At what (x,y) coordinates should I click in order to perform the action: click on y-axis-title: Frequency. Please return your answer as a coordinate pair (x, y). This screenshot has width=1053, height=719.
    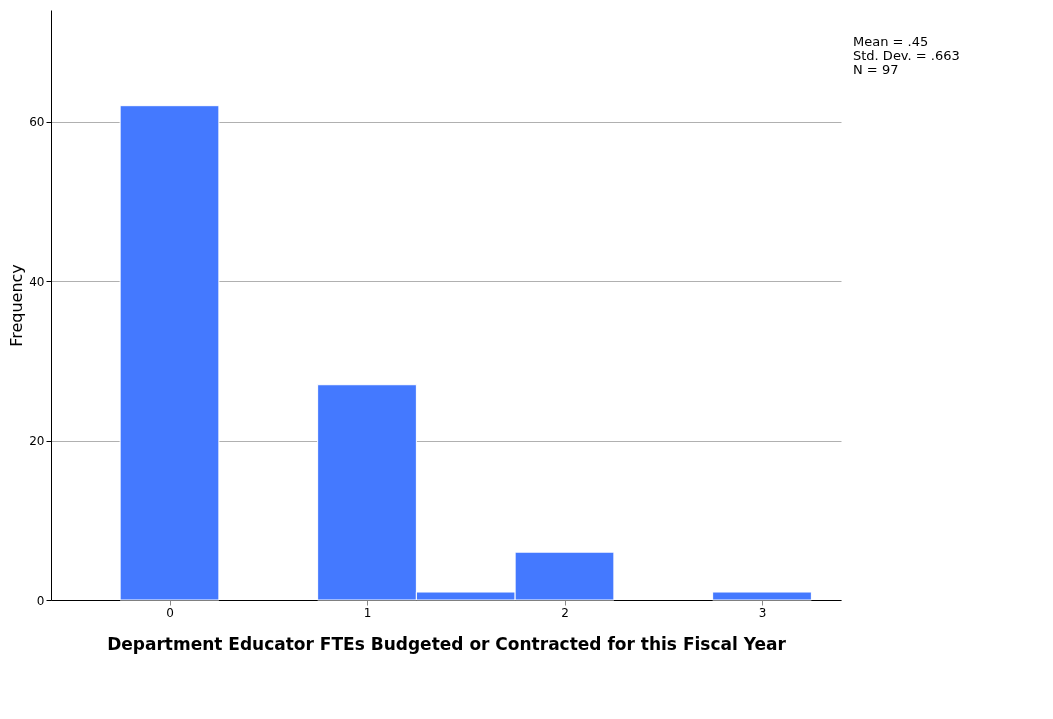
    Looking at the image, I should click on (17, 305).